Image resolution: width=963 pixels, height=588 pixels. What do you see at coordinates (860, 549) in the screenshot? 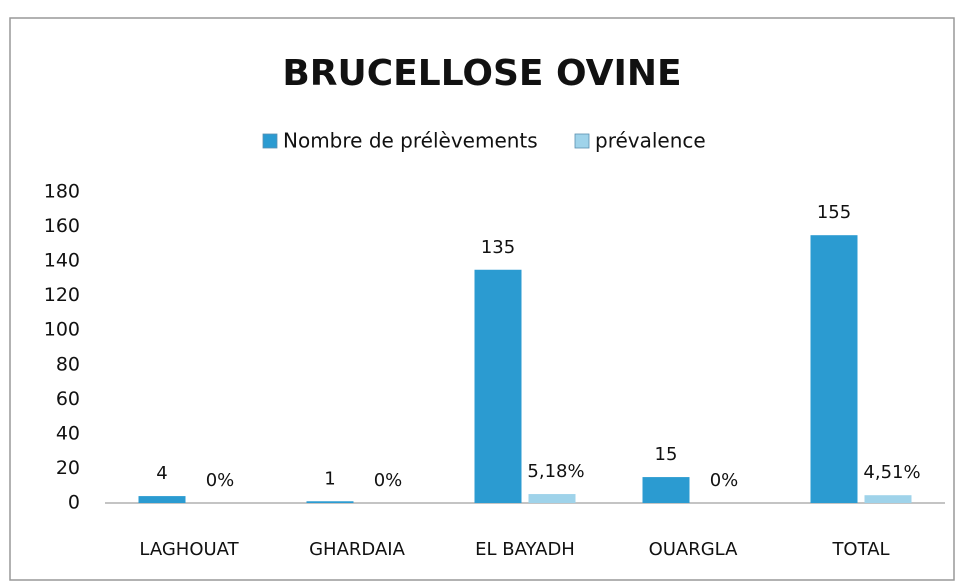
I see `x-tick-label: TOTAL` at bounding box center [860, 549].